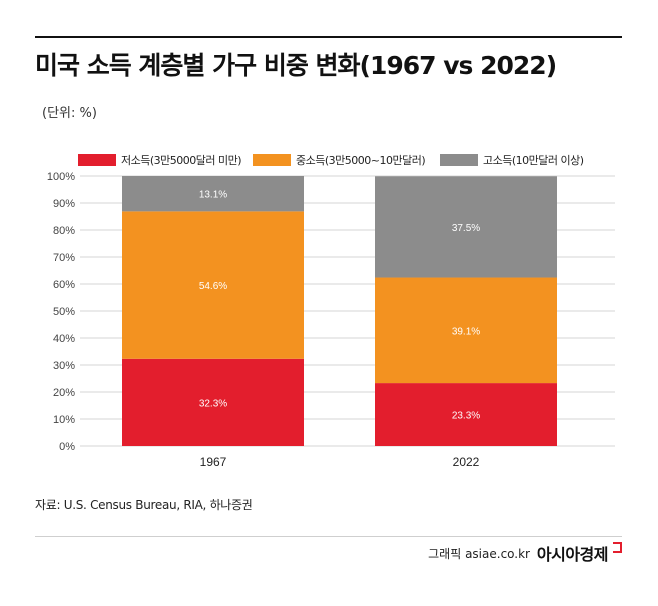  I want to click on x-tick-label: 2022, so click(466, 462).